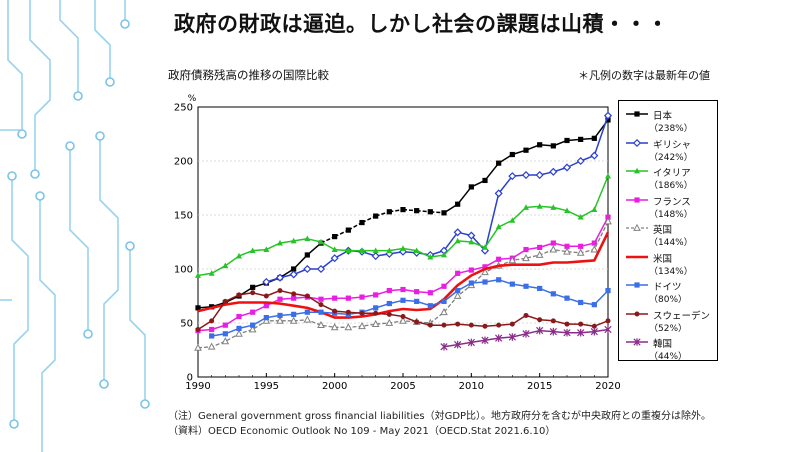  What do you see at coordinates (671, 150) in the screenshot?
I see `legend-item-greece: ギリシャ （242%）` at bounding box center [671, 150].